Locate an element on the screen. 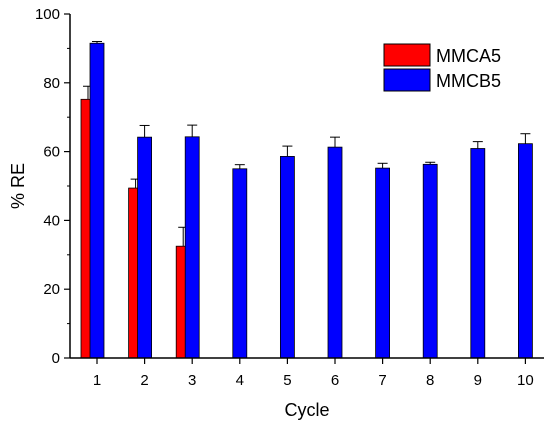 This screenshot has height=425, width=550. y-tick-label: 40 is located at coordinates (51, 220).